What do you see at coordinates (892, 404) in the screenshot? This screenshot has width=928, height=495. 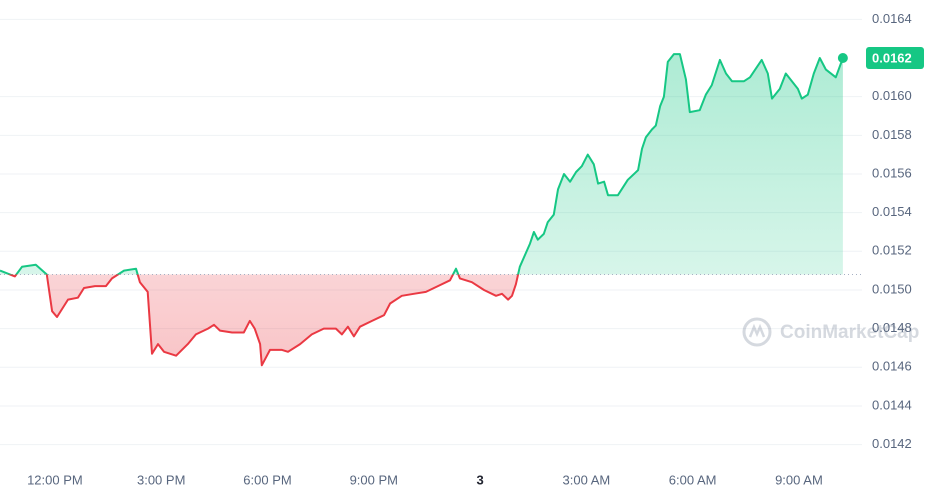 I see `y-tick-label: 0.0144` at bounding box center [892, 404].